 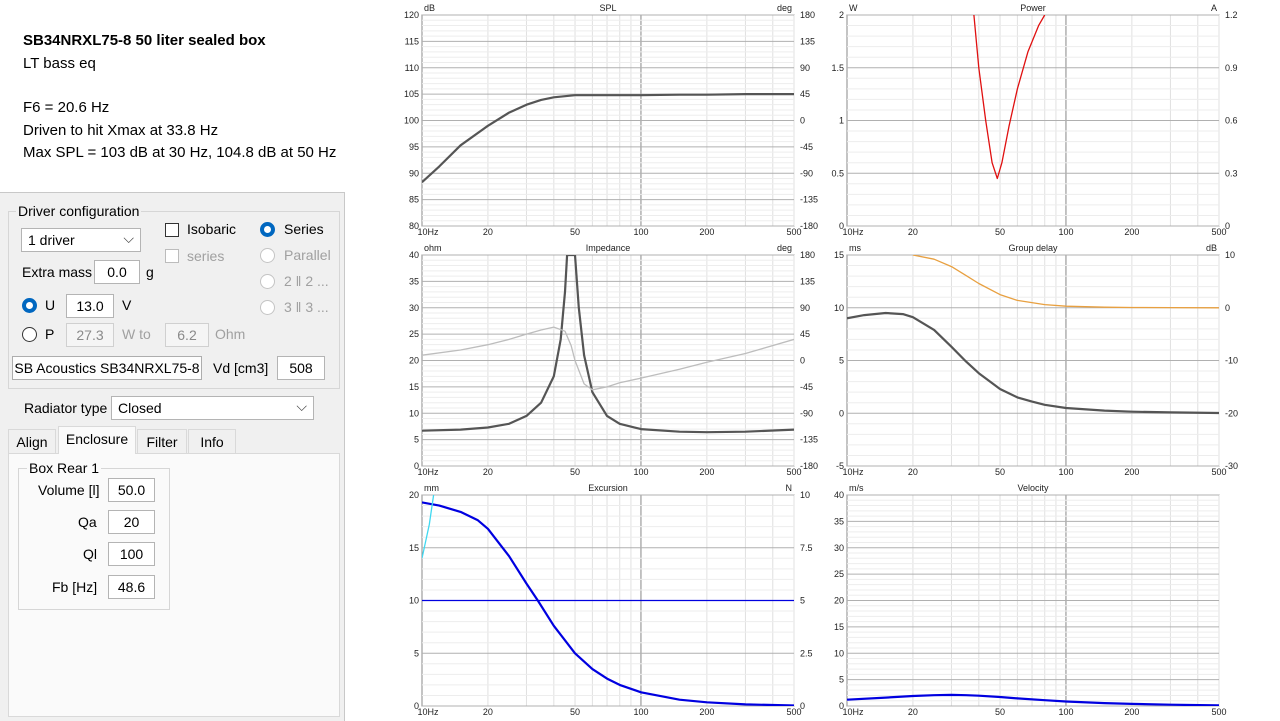 What do you see at coordinates (81, 240) in the screenshot?
I see `driver-count-select: 1 driver ⌵` at bounding box center [81, 240].